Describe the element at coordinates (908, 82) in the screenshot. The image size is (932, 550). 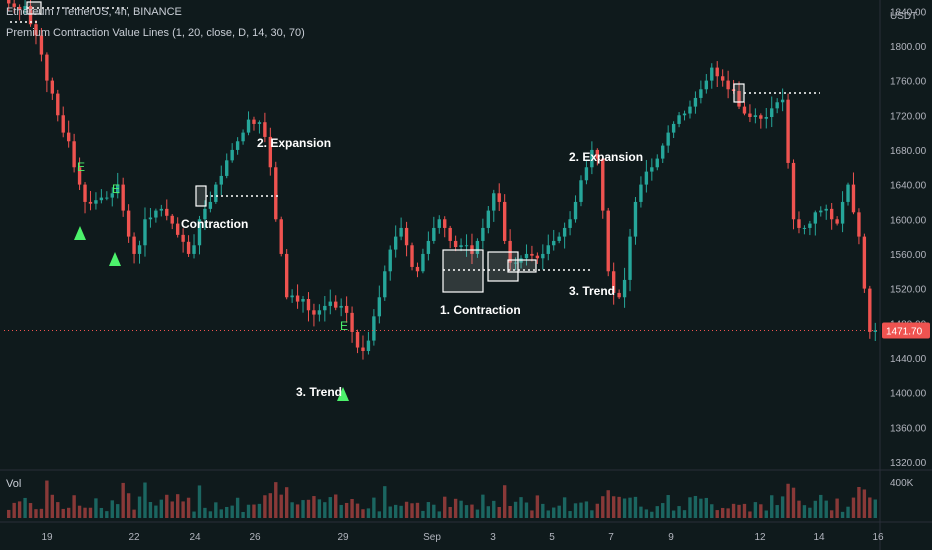
I see `price-tick-label: 1760.00` at that location.